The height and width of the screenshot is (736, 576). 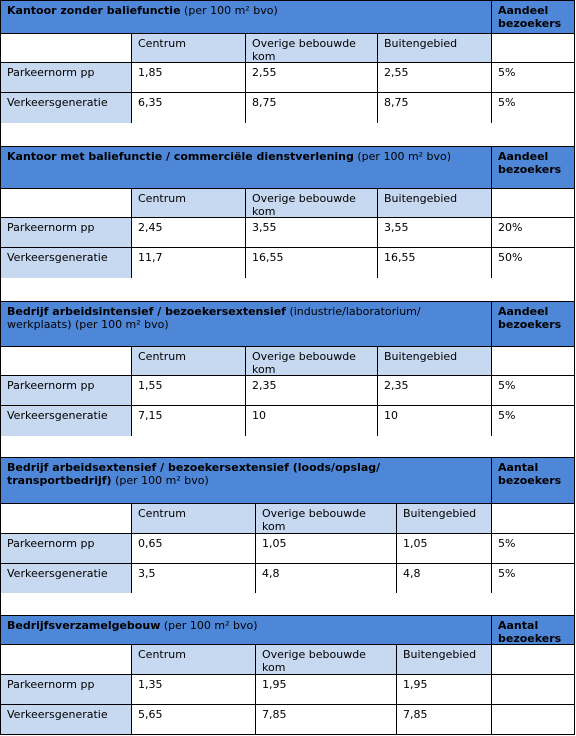 I want to click on value-centrum: 7,15, so click(x=188, y=421).